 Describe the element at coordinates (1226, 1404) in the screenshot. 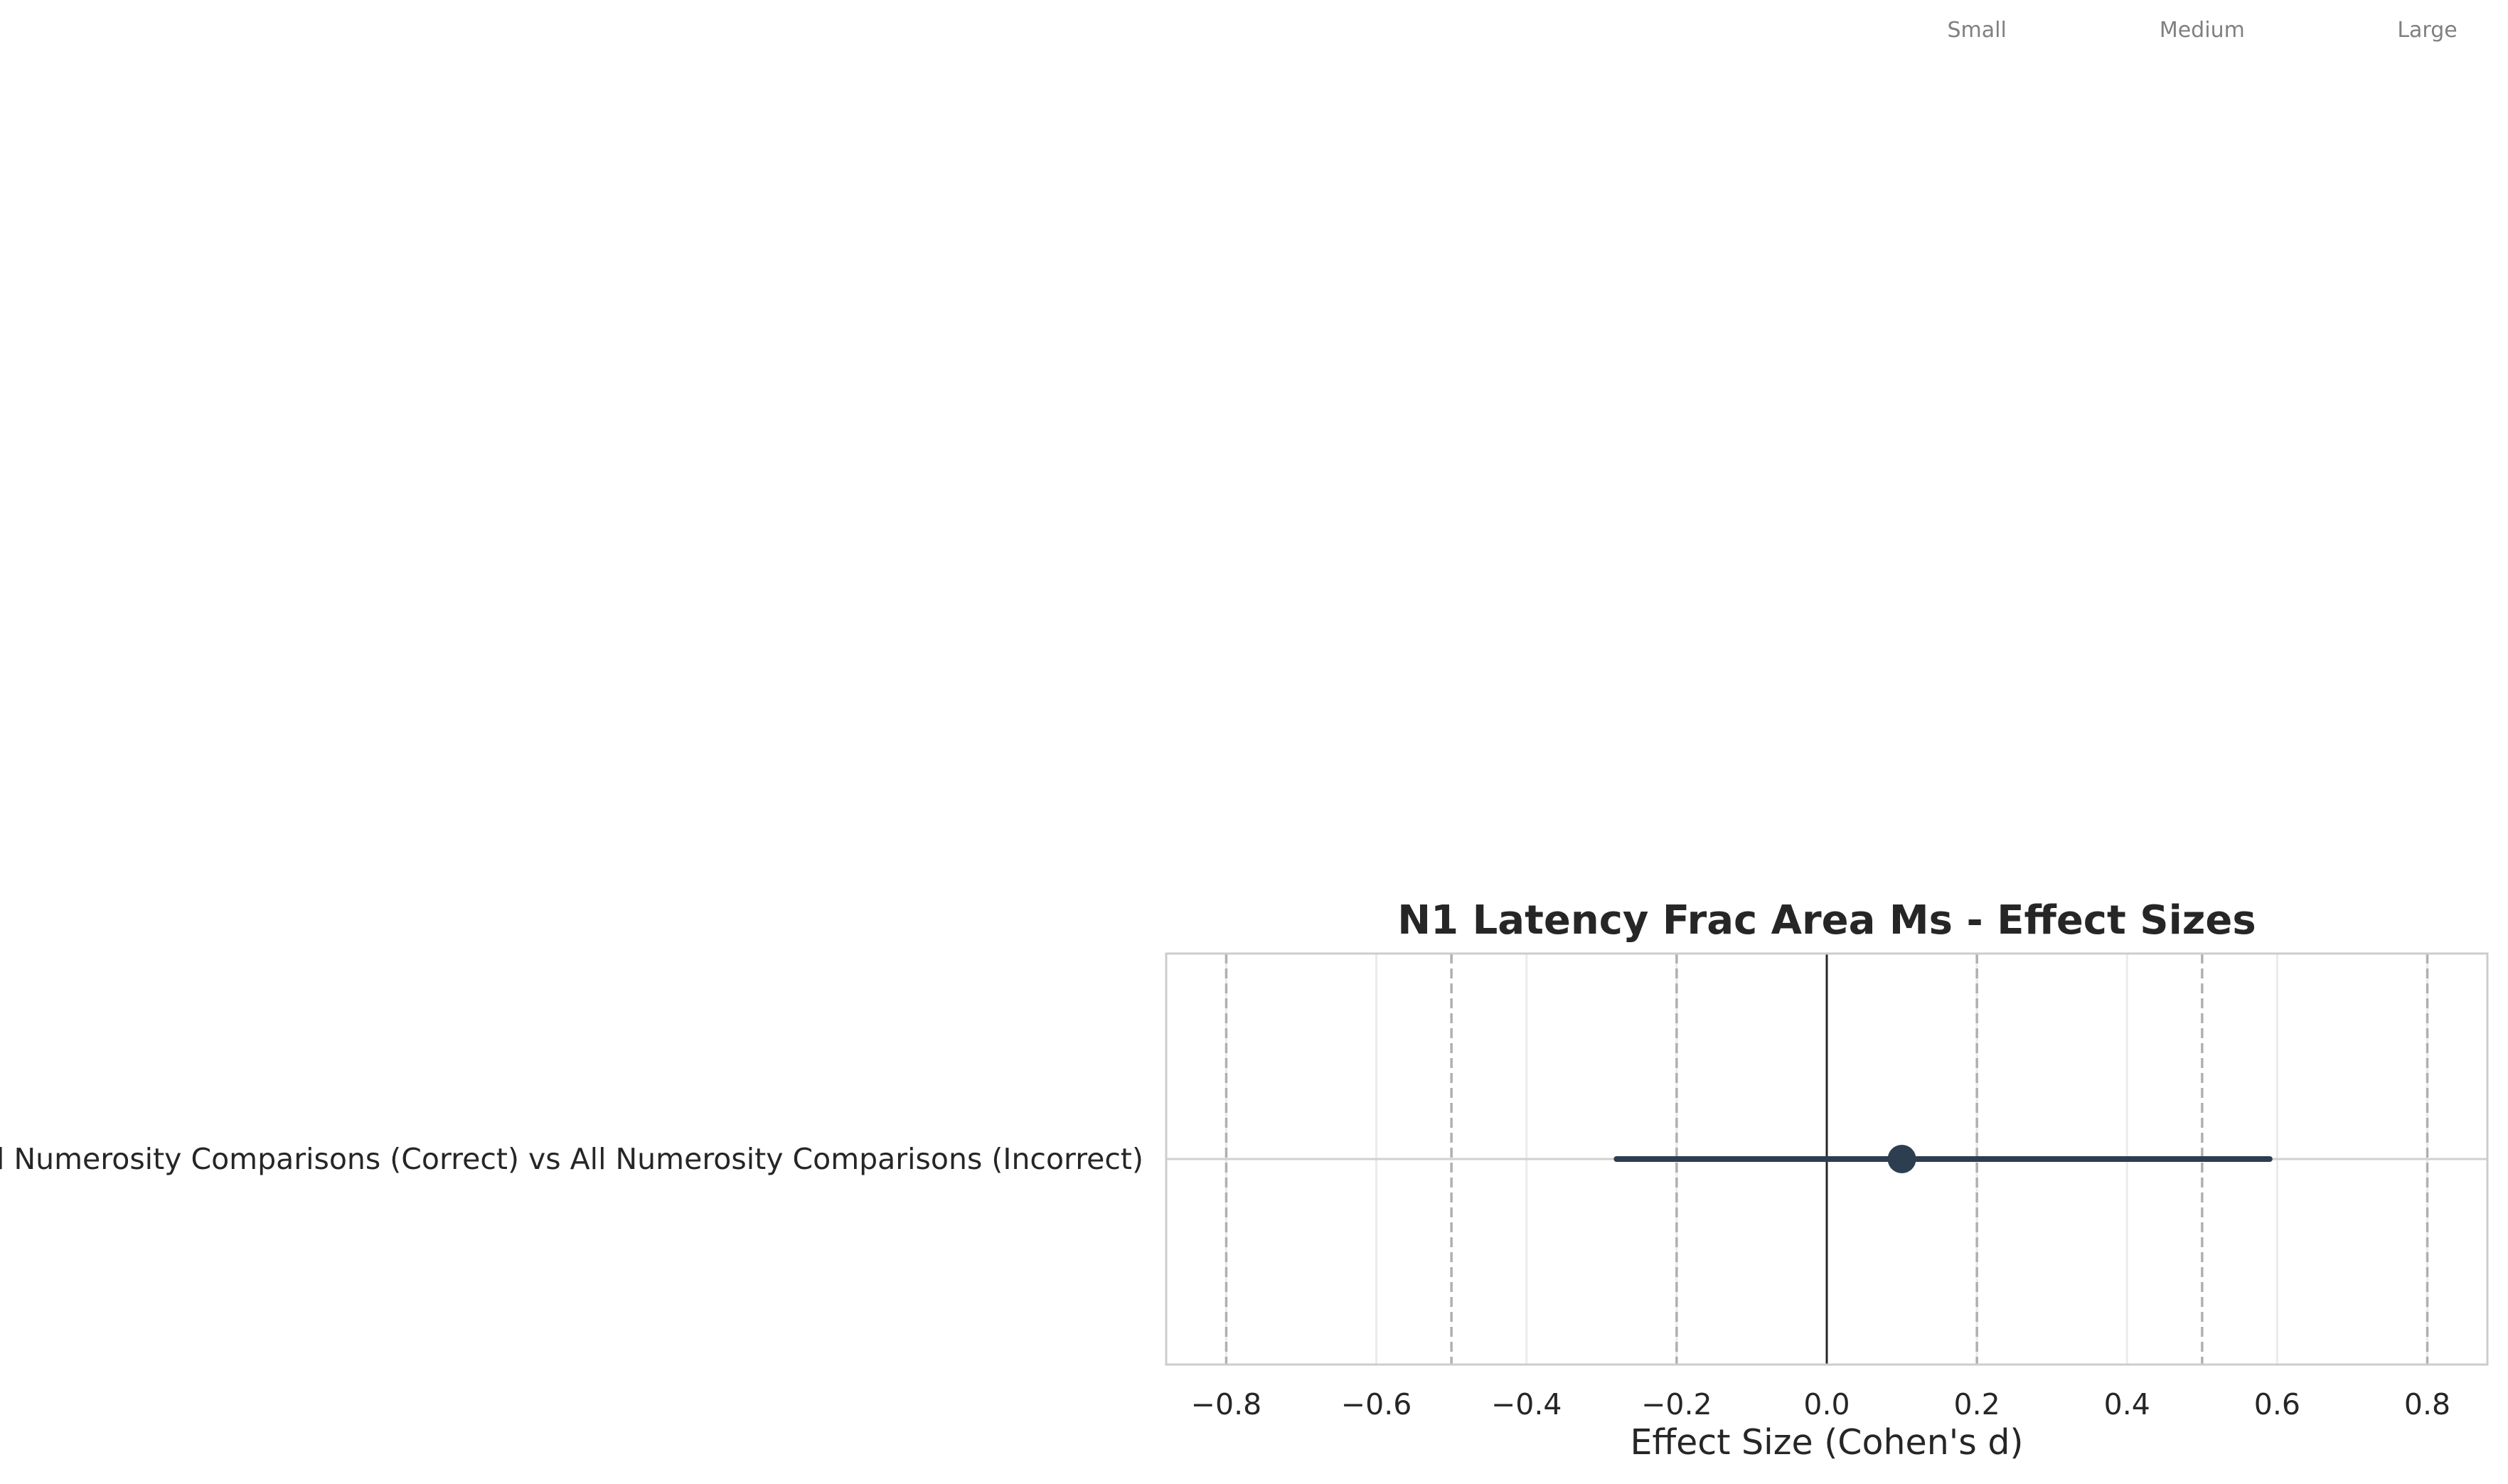

I see `x-tick-label-0: −0.8` at that location.